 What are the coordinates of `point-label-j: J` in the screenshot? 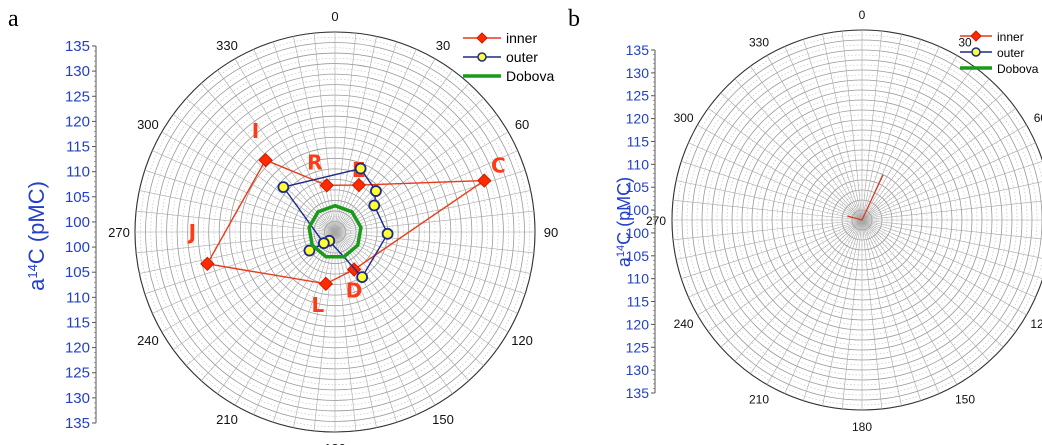 It's located at (191, 232).